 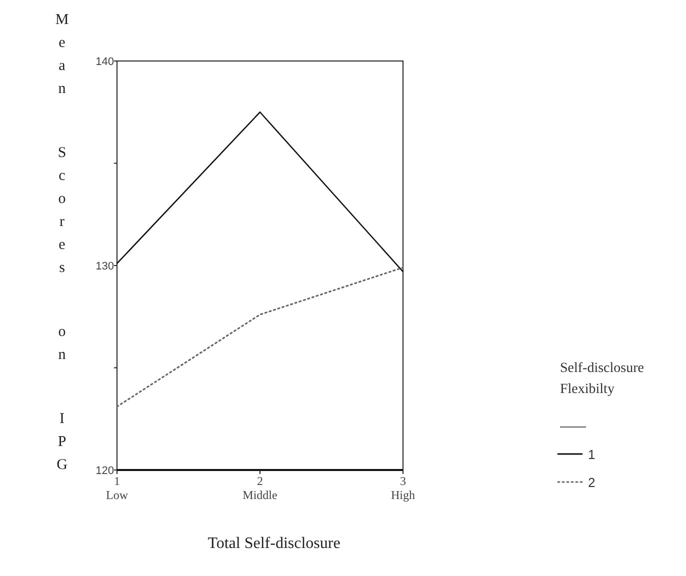 I want to click on y-tick-label: 130, so click(x=105, y=266).